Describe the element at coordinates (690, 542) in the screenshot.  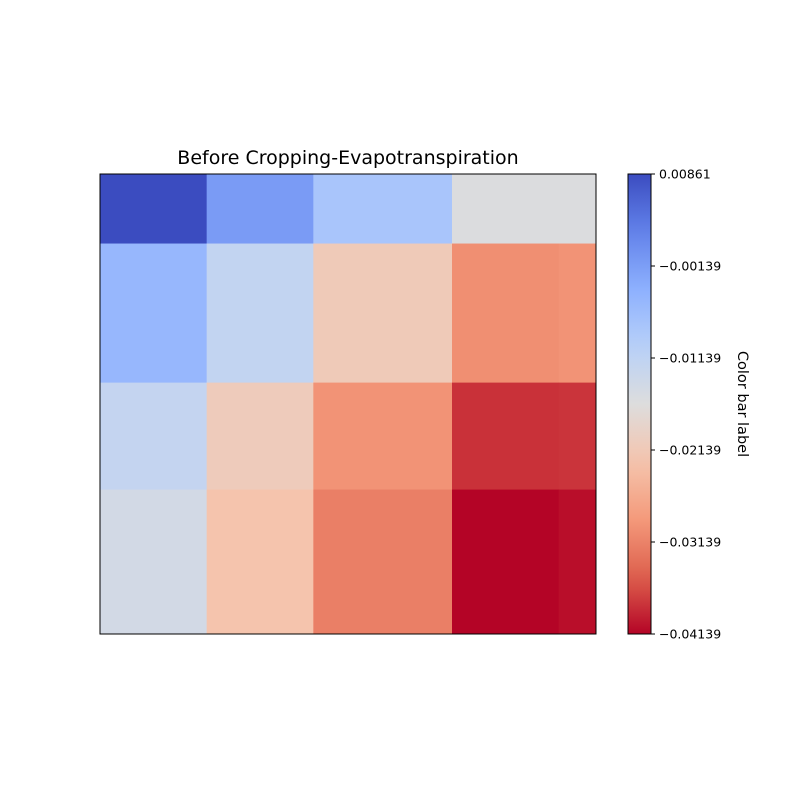
I see `colorbar-tick-label: −0.03139` at that location.